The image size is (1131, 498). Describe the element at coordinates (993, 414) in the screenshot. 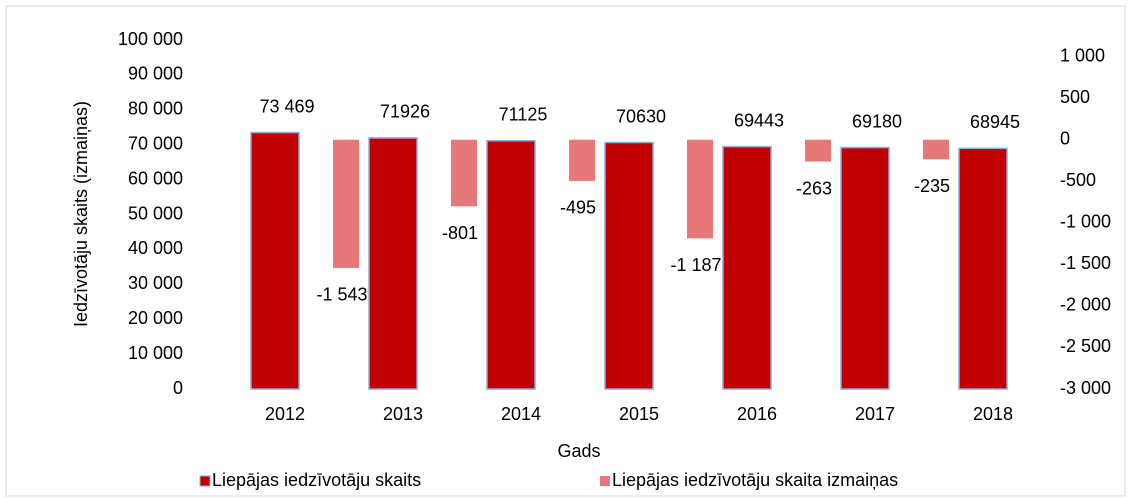

I see `x-tick-label: 2018` at that location.